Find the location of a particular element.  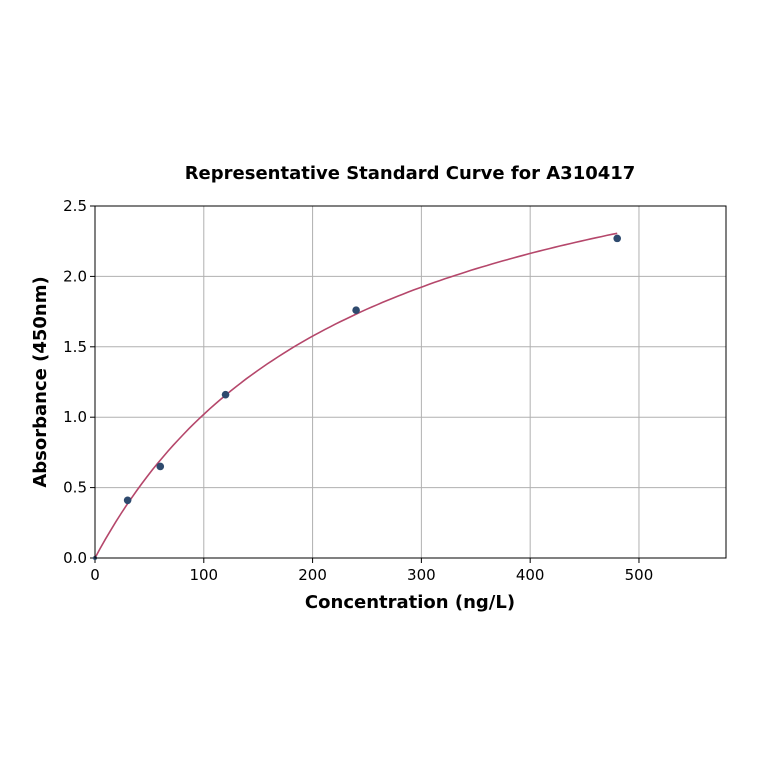

y-tick-label: 1.0 is located at coordinates (75, 417).